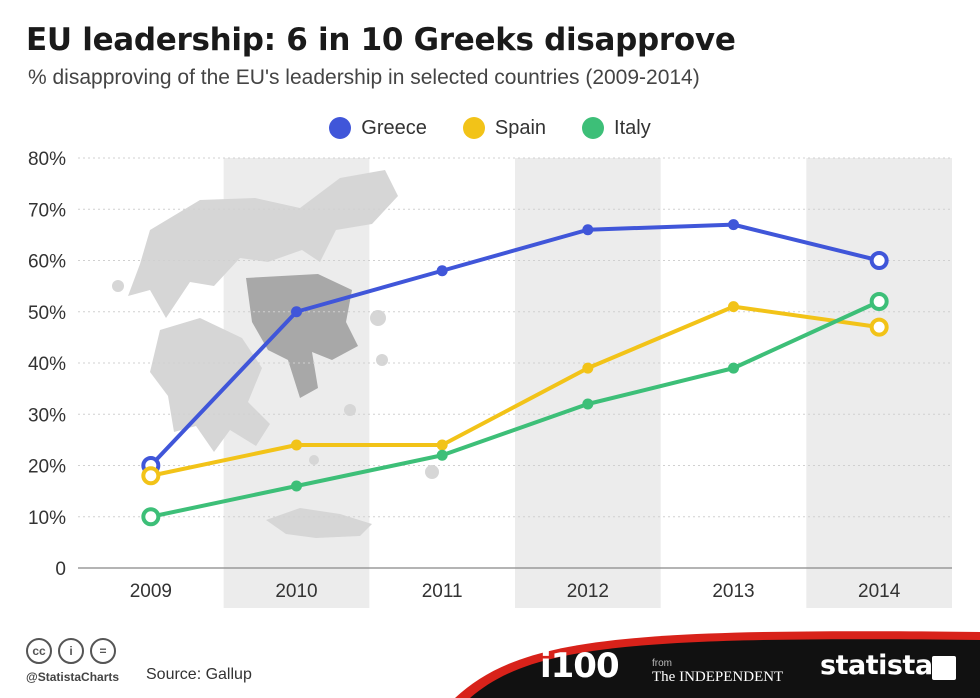 This screenshot has height=698, width=980. I want to click on point-italy-2014, so click(879, 301).